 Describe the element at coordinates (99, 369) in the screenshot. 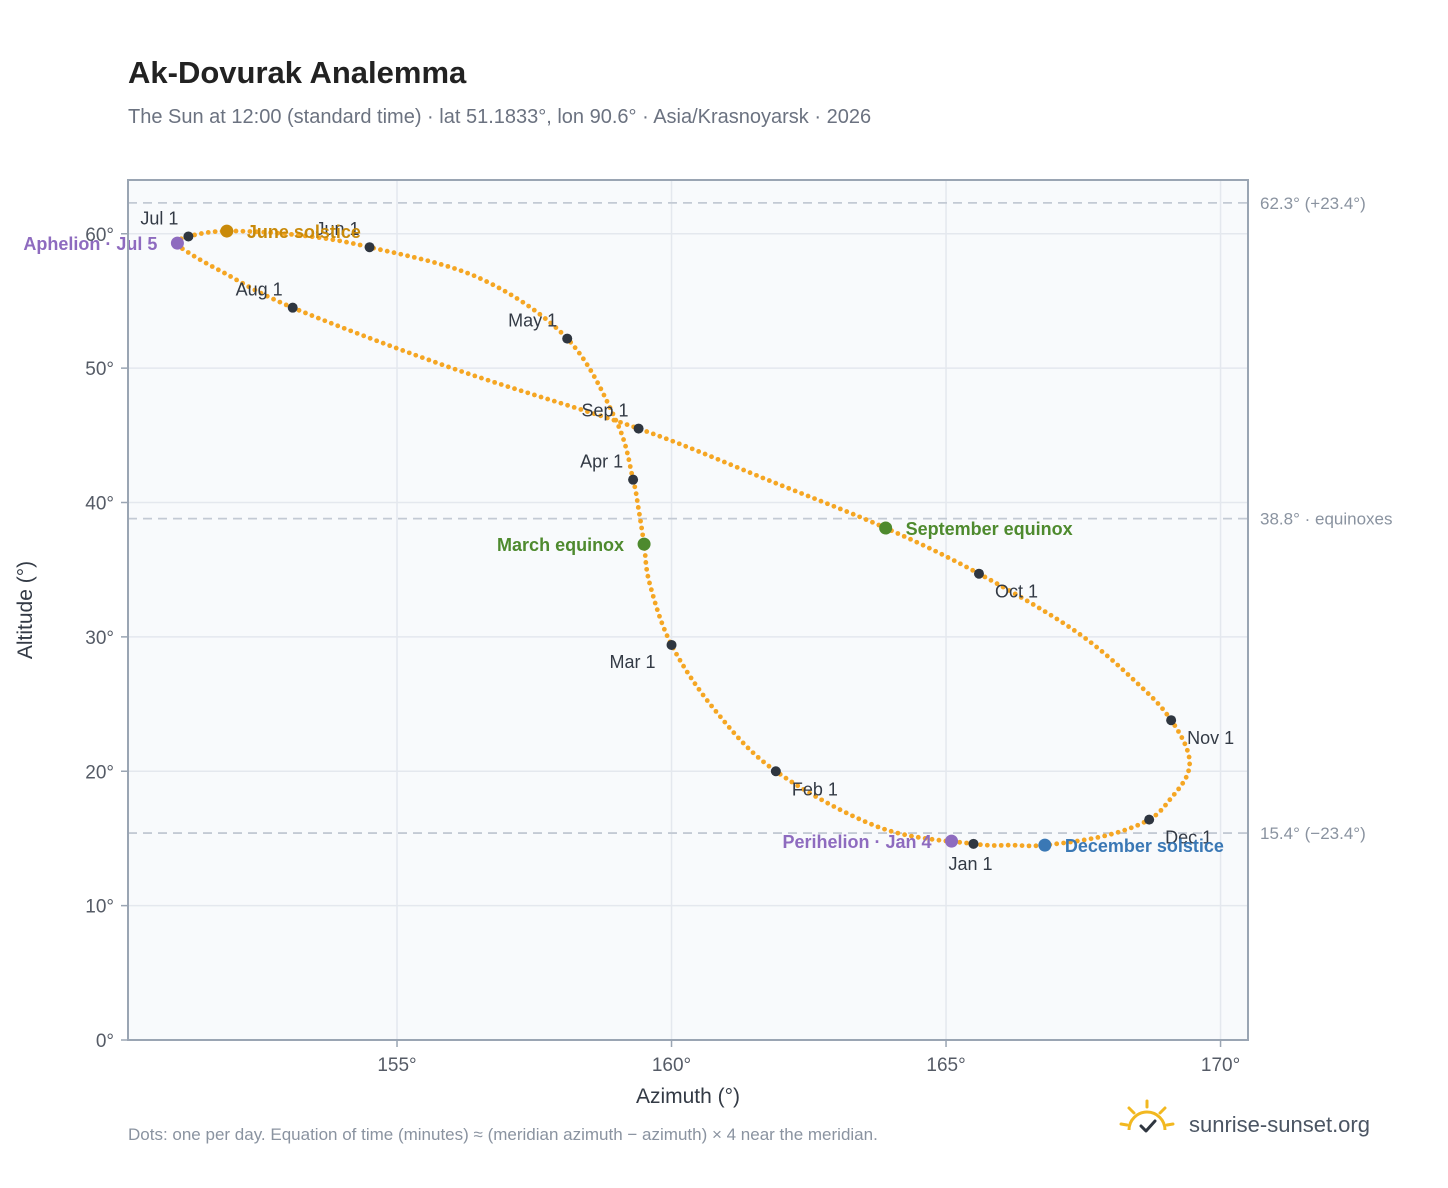

I see `y-tick-label: 50°` at that location.